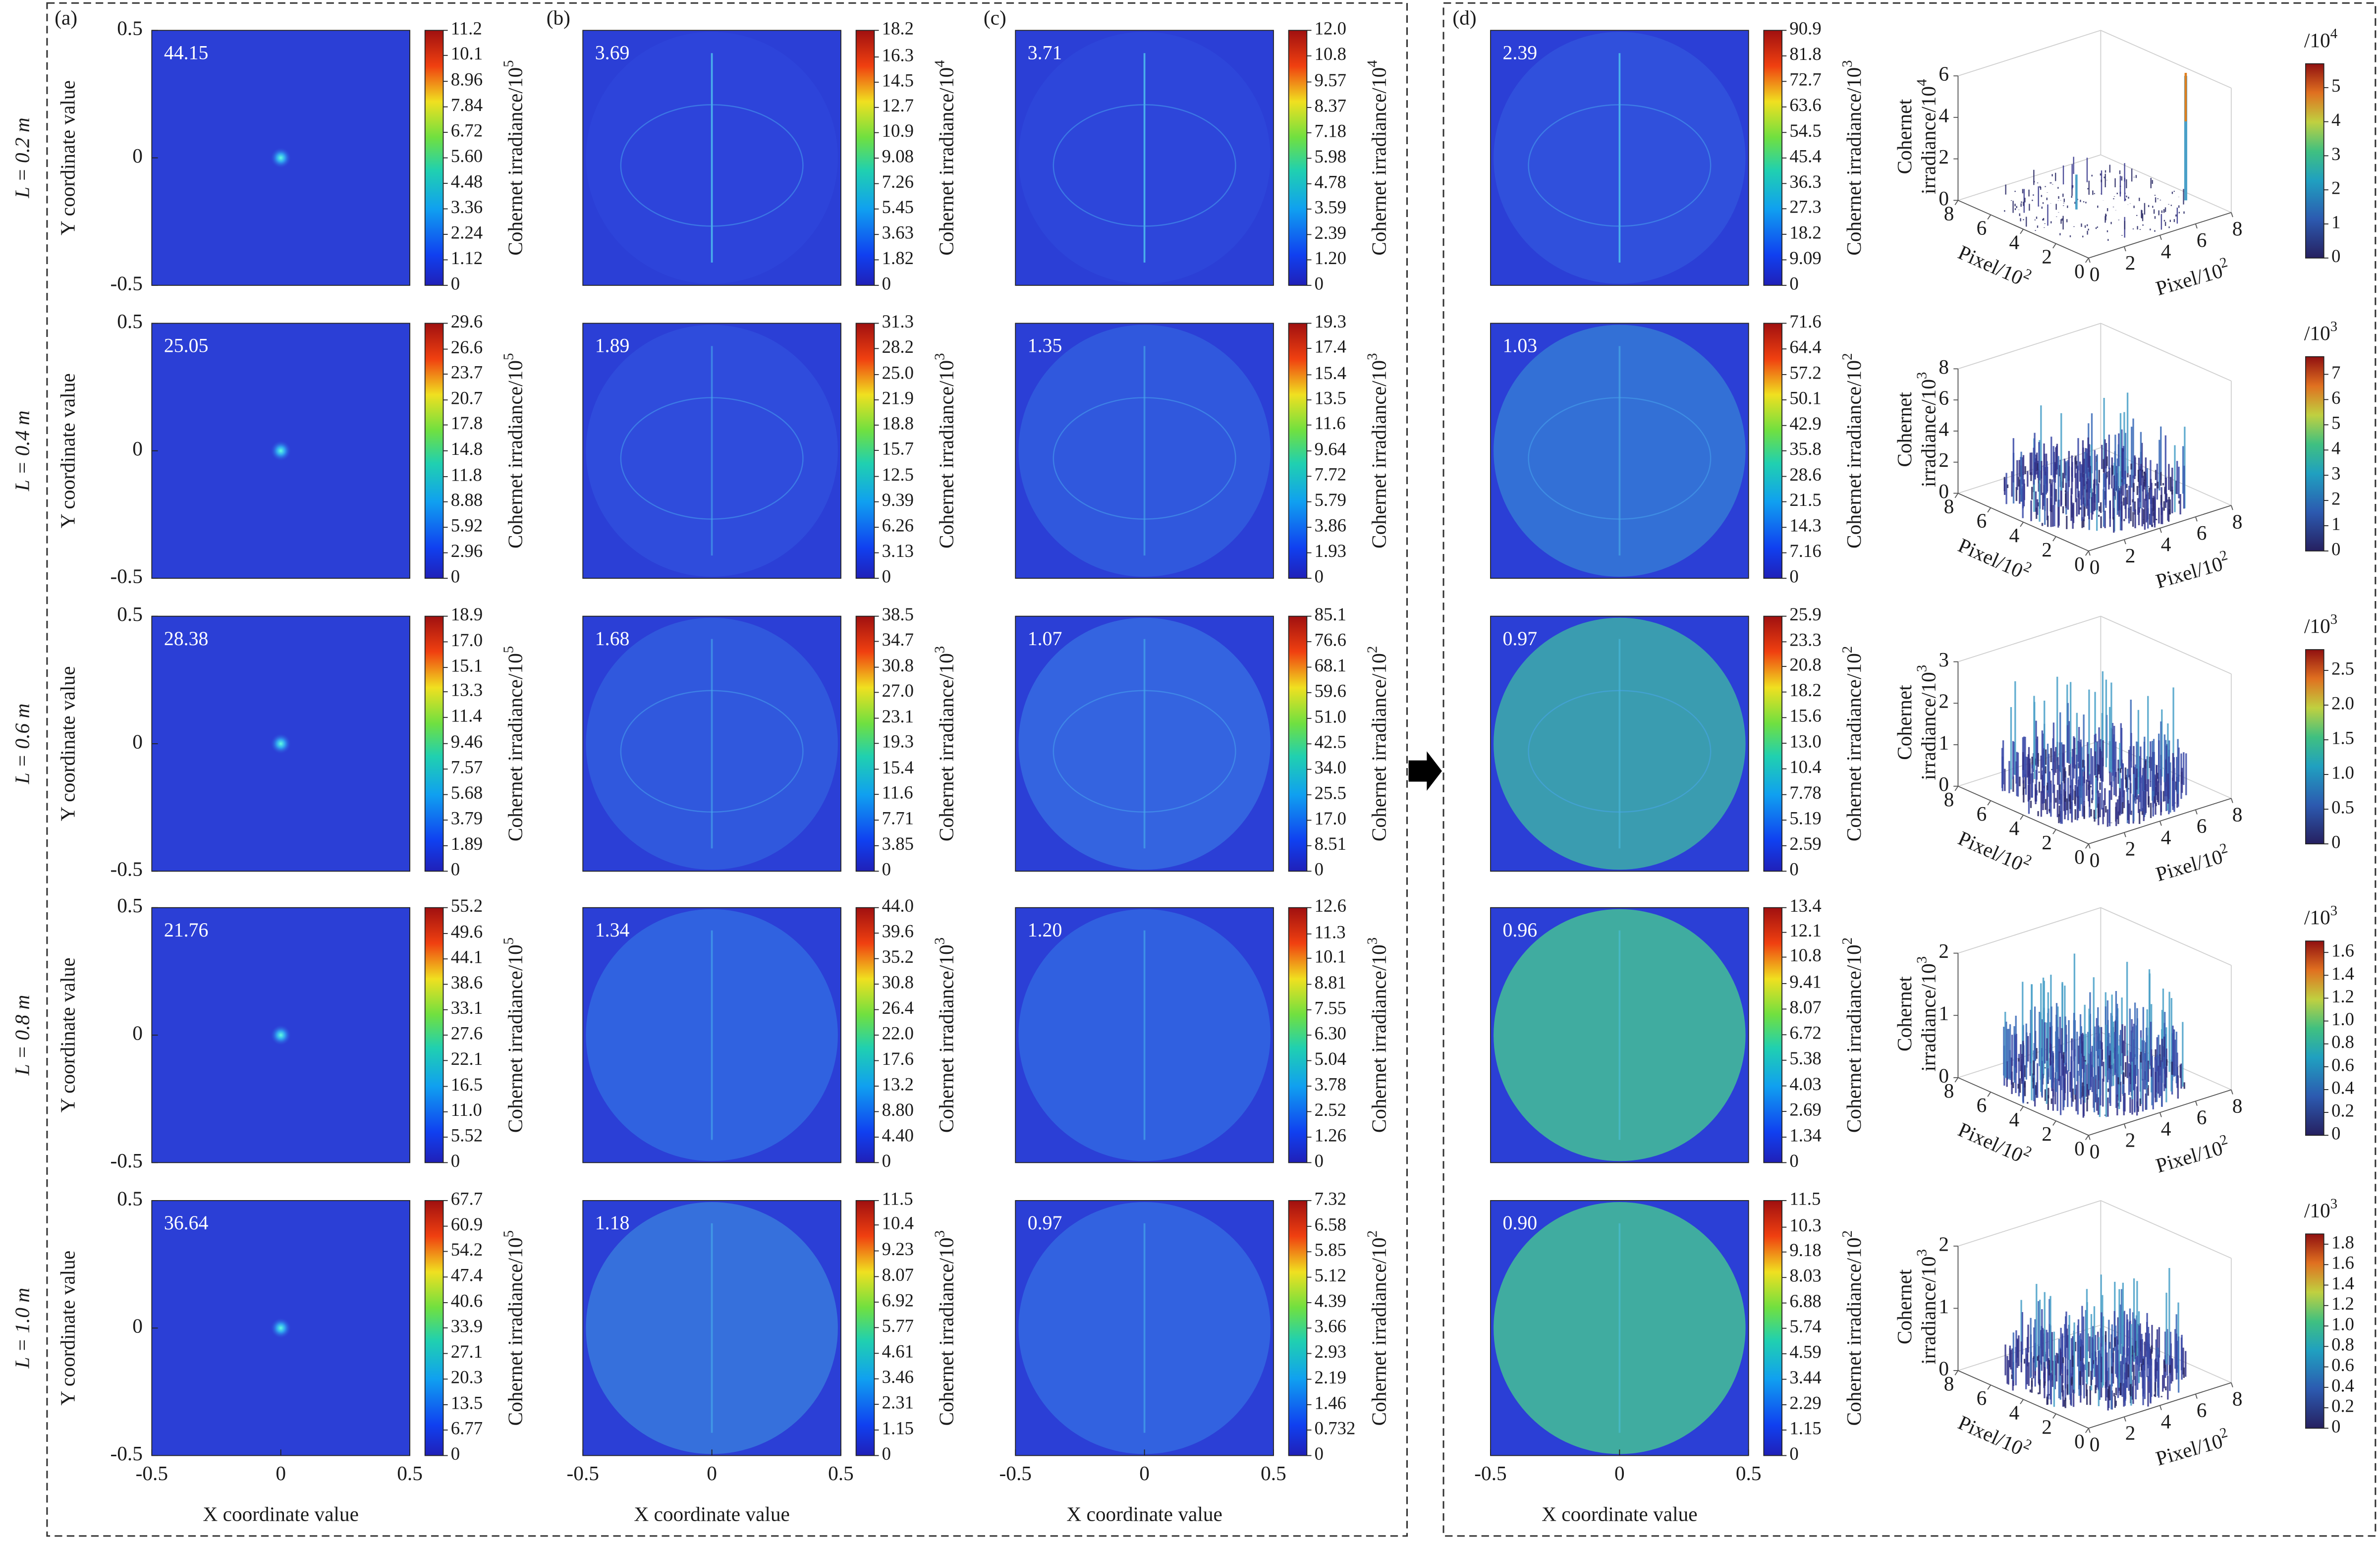 This screenshot has width=2380, height=1541. I want to click on colorbar-tick-label: 26.6, so click(467, 347).